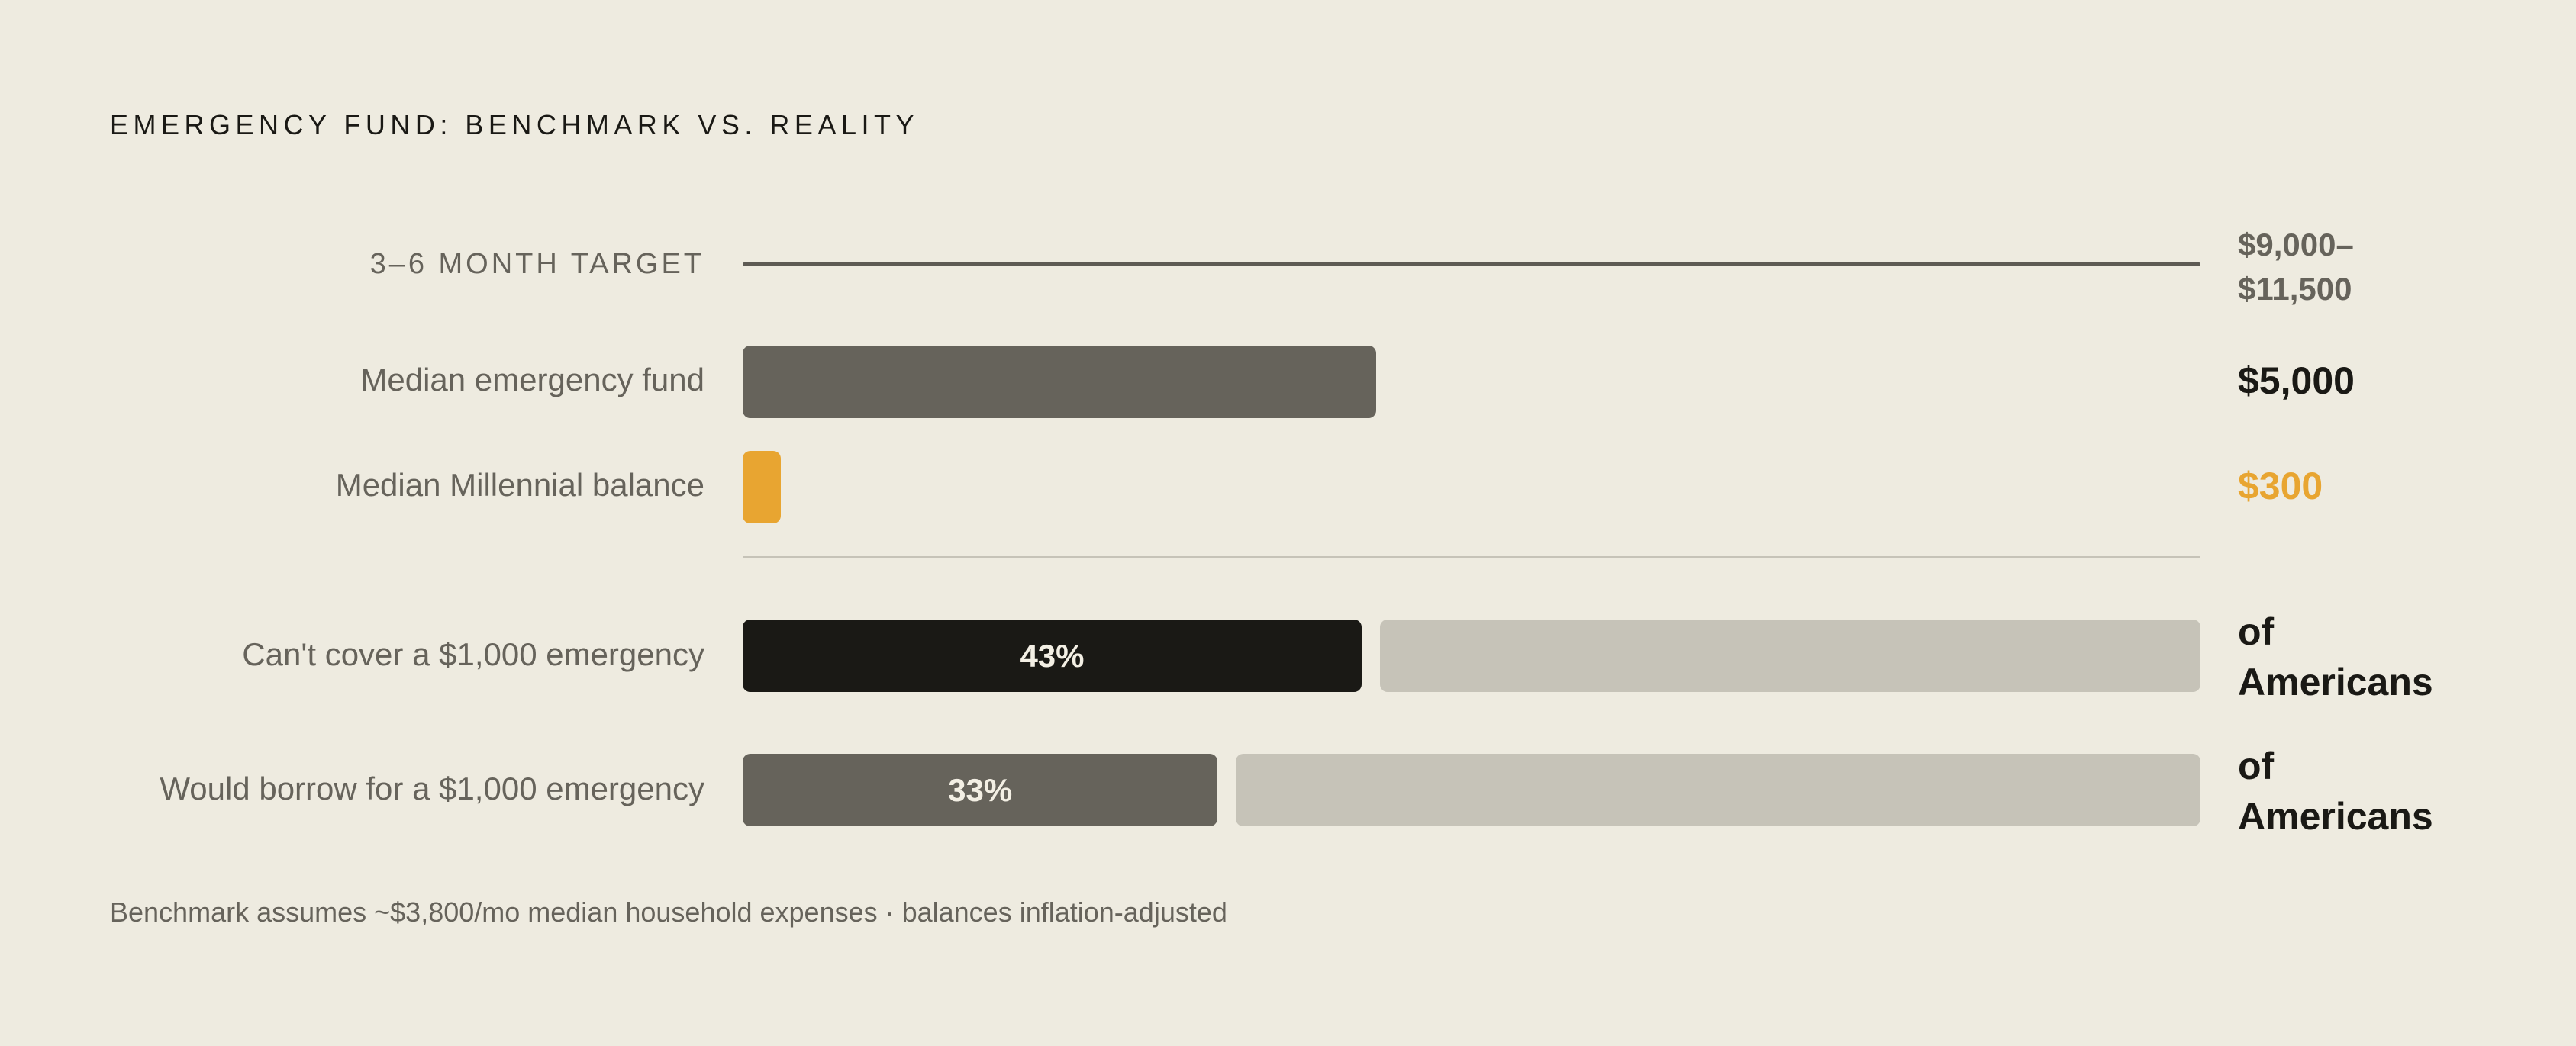 Image resolution: width=2576 pixels, height=1046 pixels. I want to click on suffix-would-borrow: of Americans, so click(2336, 791).